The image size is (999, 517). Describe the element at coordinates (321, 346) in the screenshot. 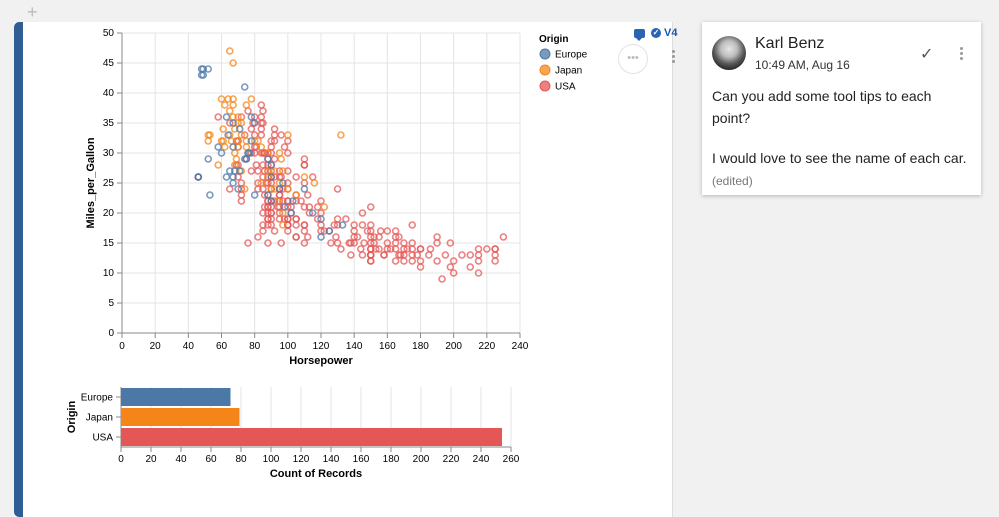

I see `x-tick-label: 120` at that location.